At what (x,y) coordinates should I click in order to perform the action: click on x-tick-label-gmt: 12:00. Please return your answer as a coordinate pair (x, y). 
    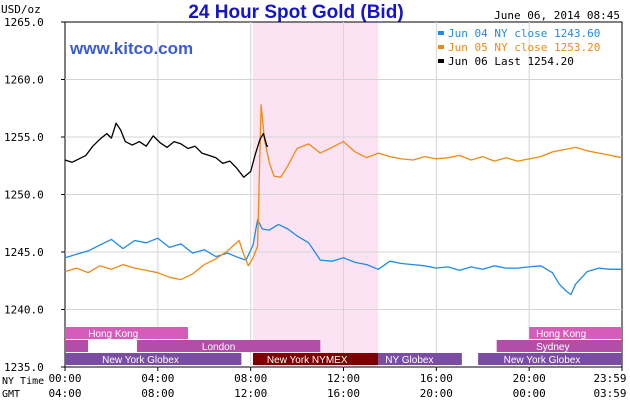
    Looking at the image, I should click on (250, 393).